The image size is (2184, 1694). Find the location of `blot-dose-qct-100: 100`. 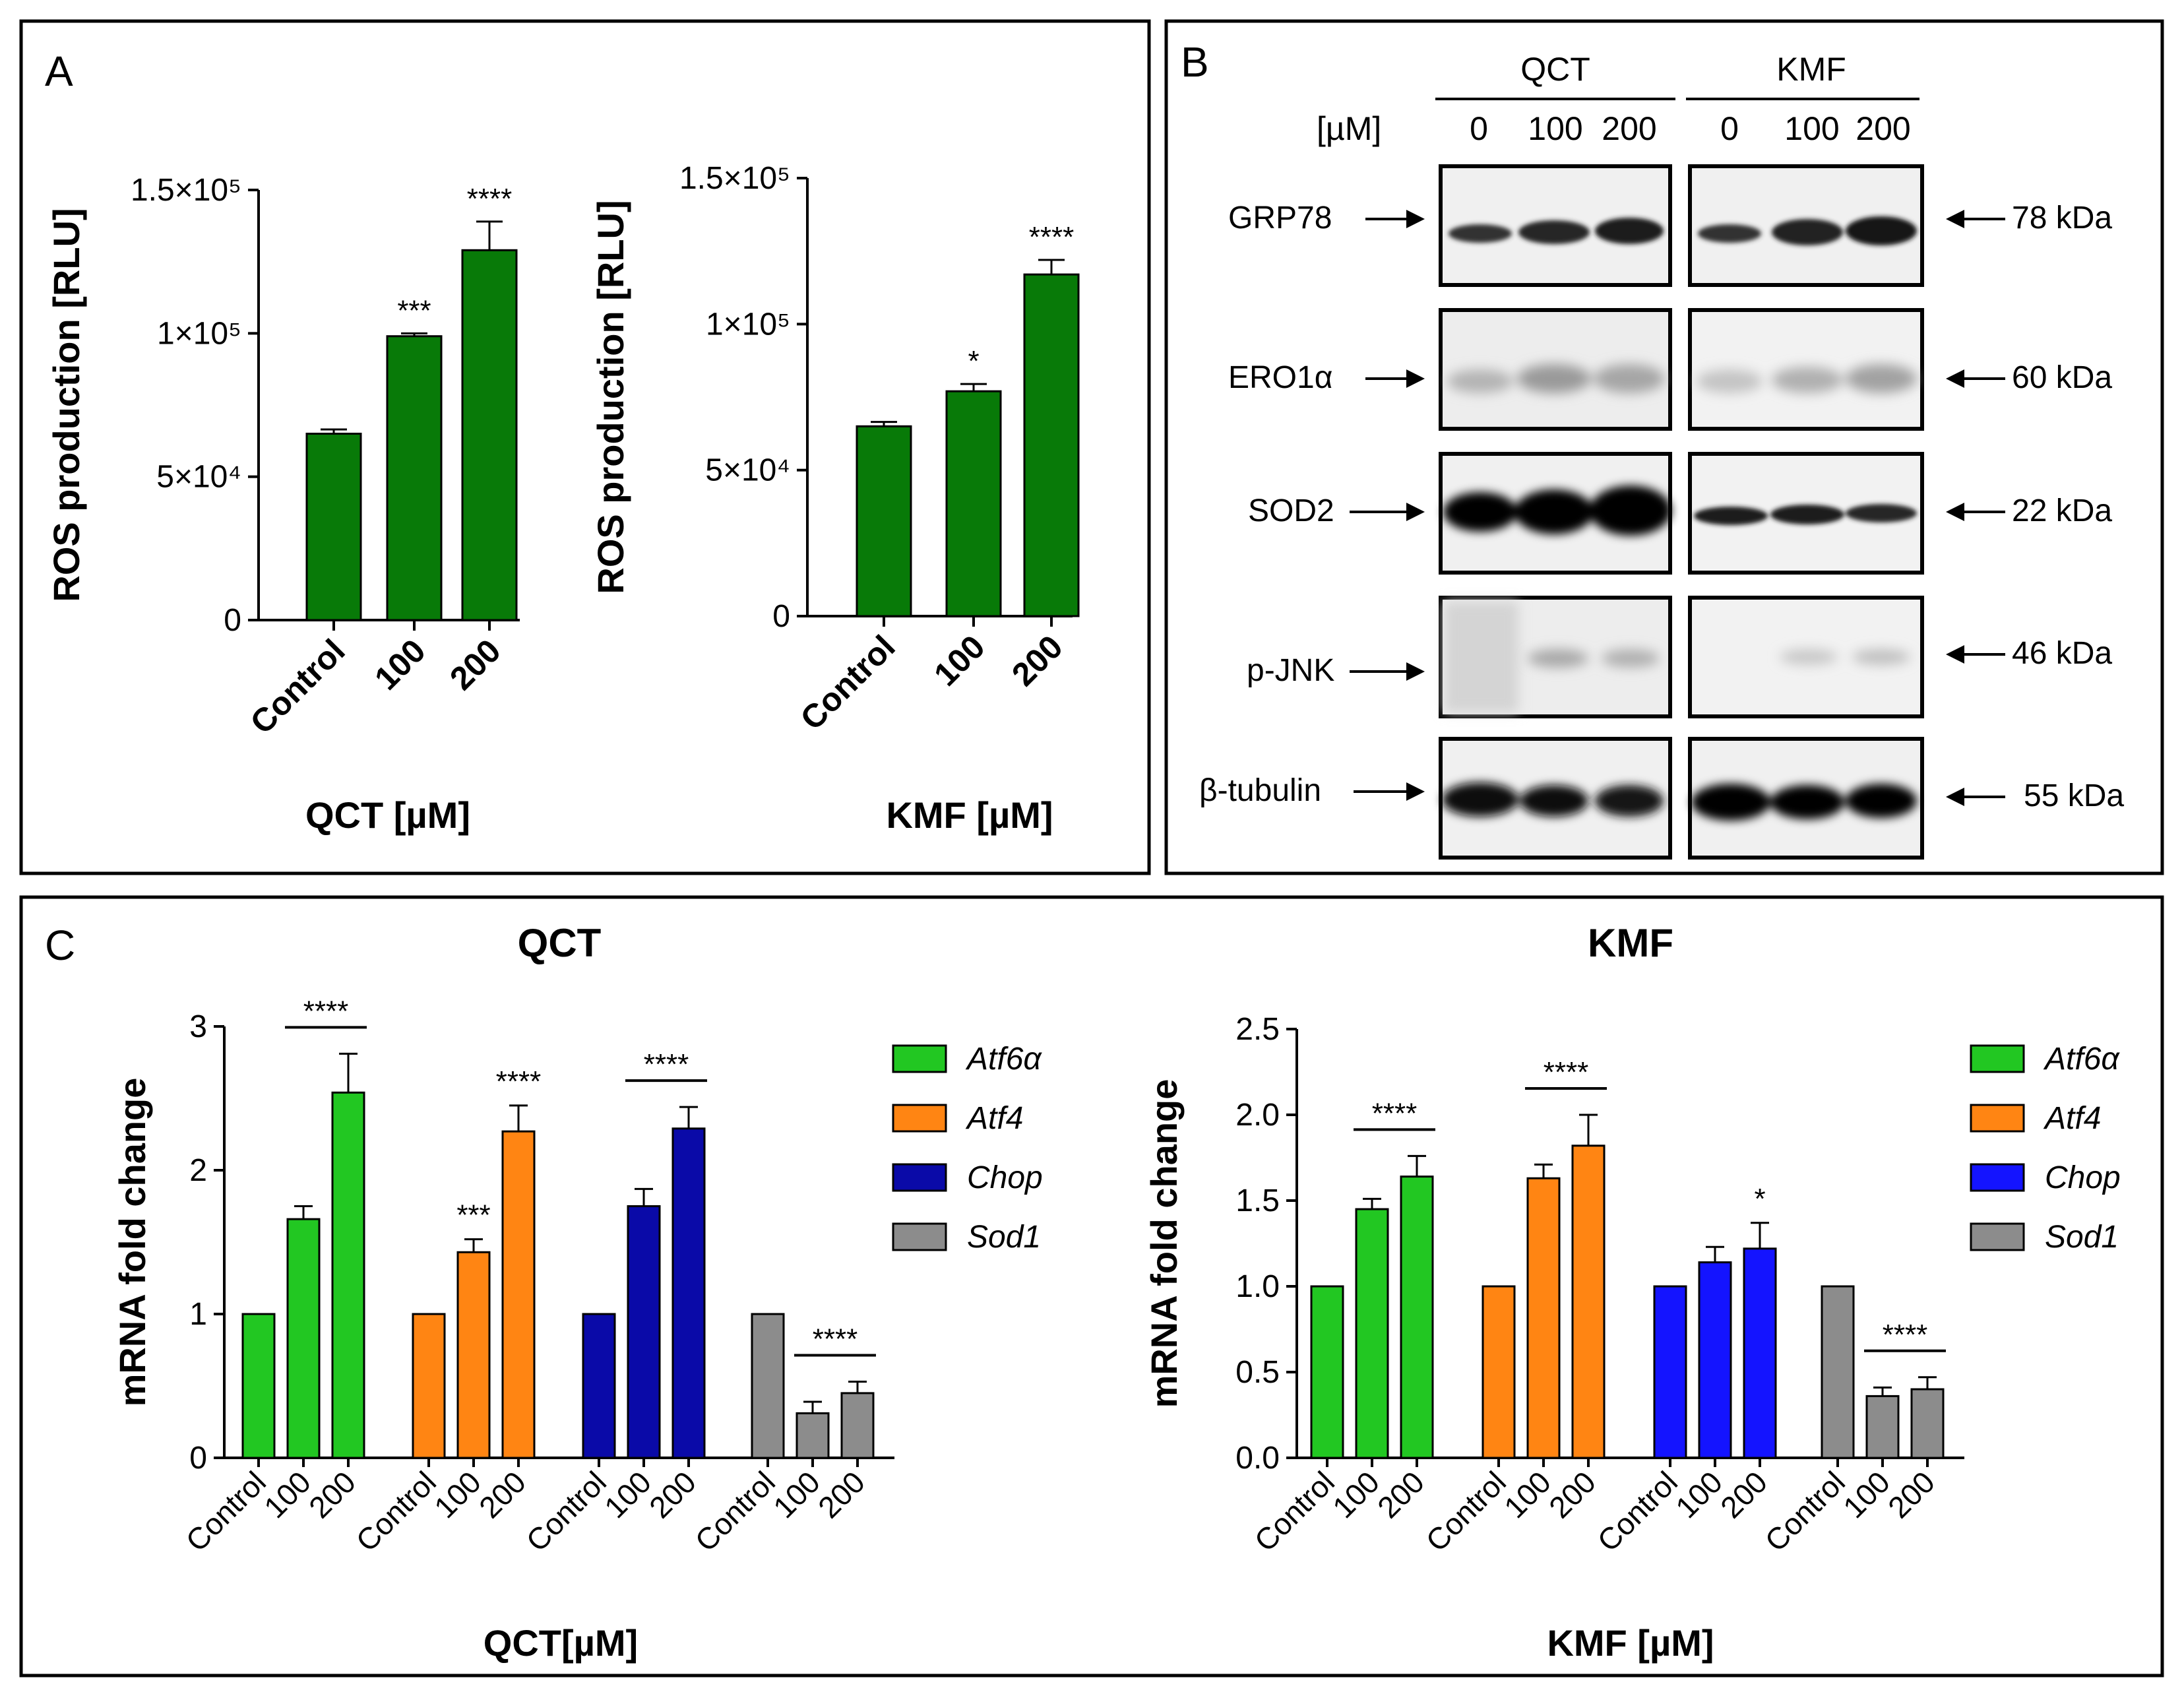

blot-dose-qct-100: 100 is located at coordinates (1555, 128).